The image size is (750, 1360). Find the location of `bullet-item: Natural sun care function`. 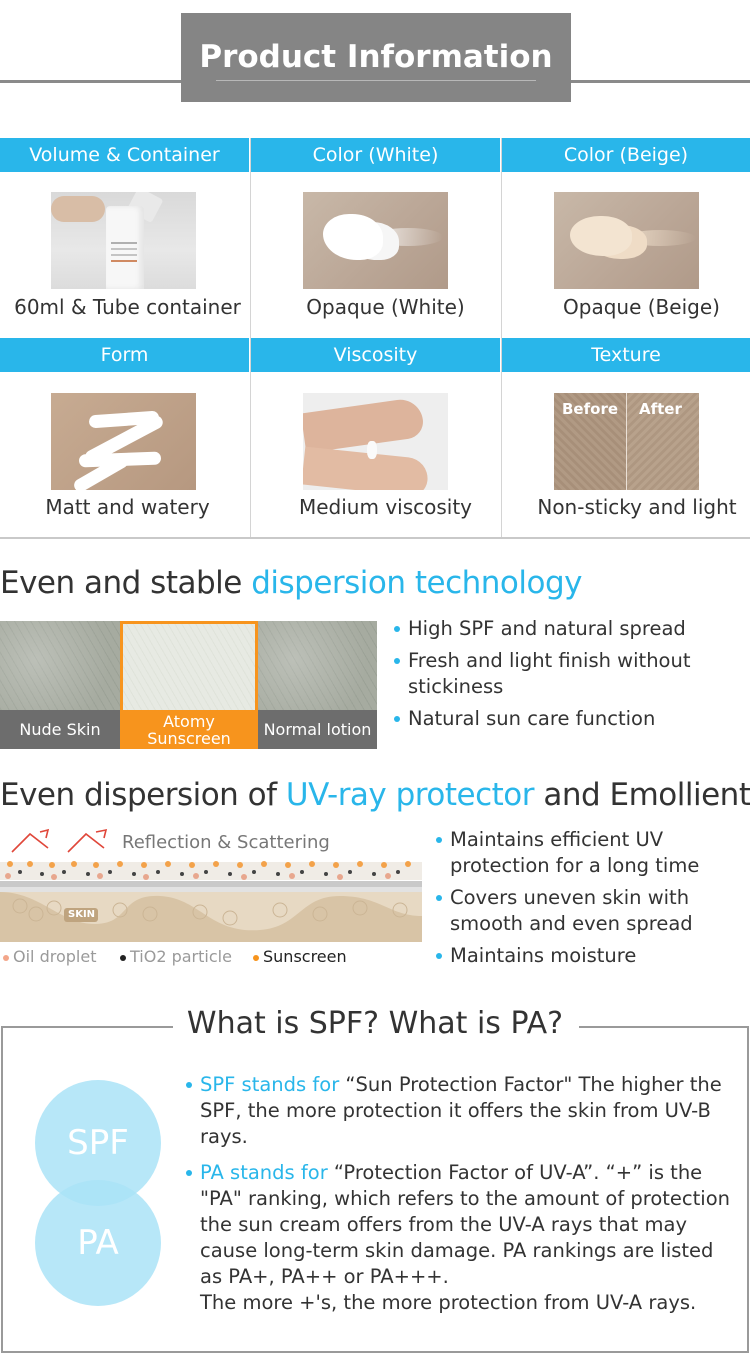

bullet-item: Natural sun care function is located at coordinates (564, 719).